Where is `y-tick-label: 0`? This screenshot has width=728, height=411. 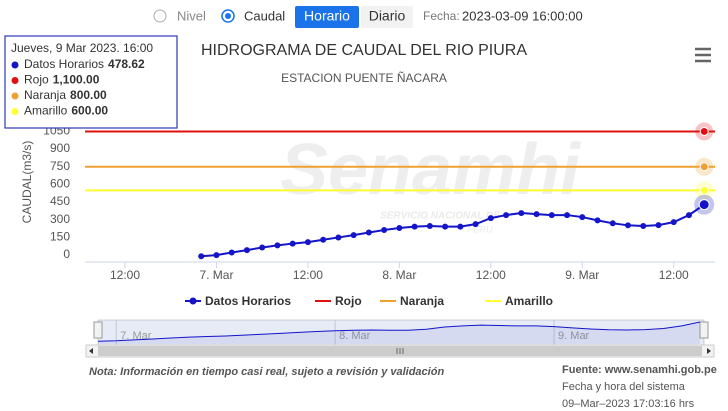 y-tick-label: 0 is located at coordinates (66, 254).